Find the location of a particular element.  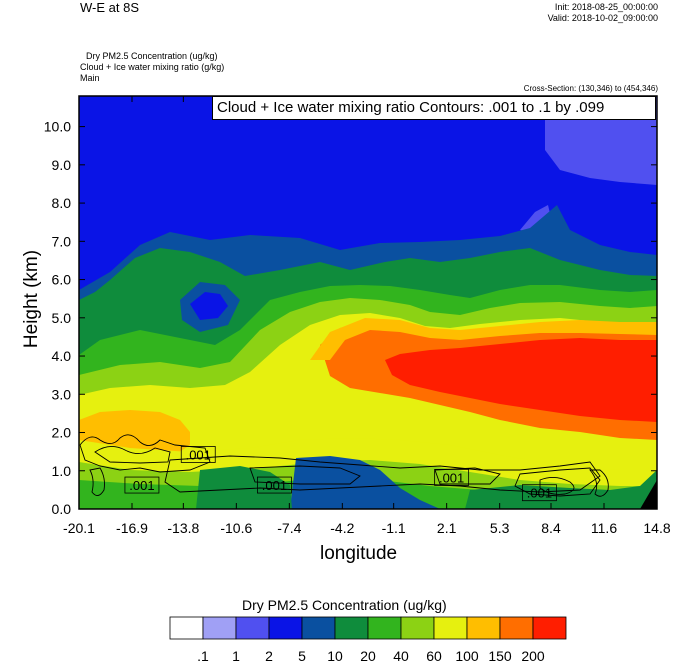

colorbar-label: 5 is located at coordinates (302, 656).